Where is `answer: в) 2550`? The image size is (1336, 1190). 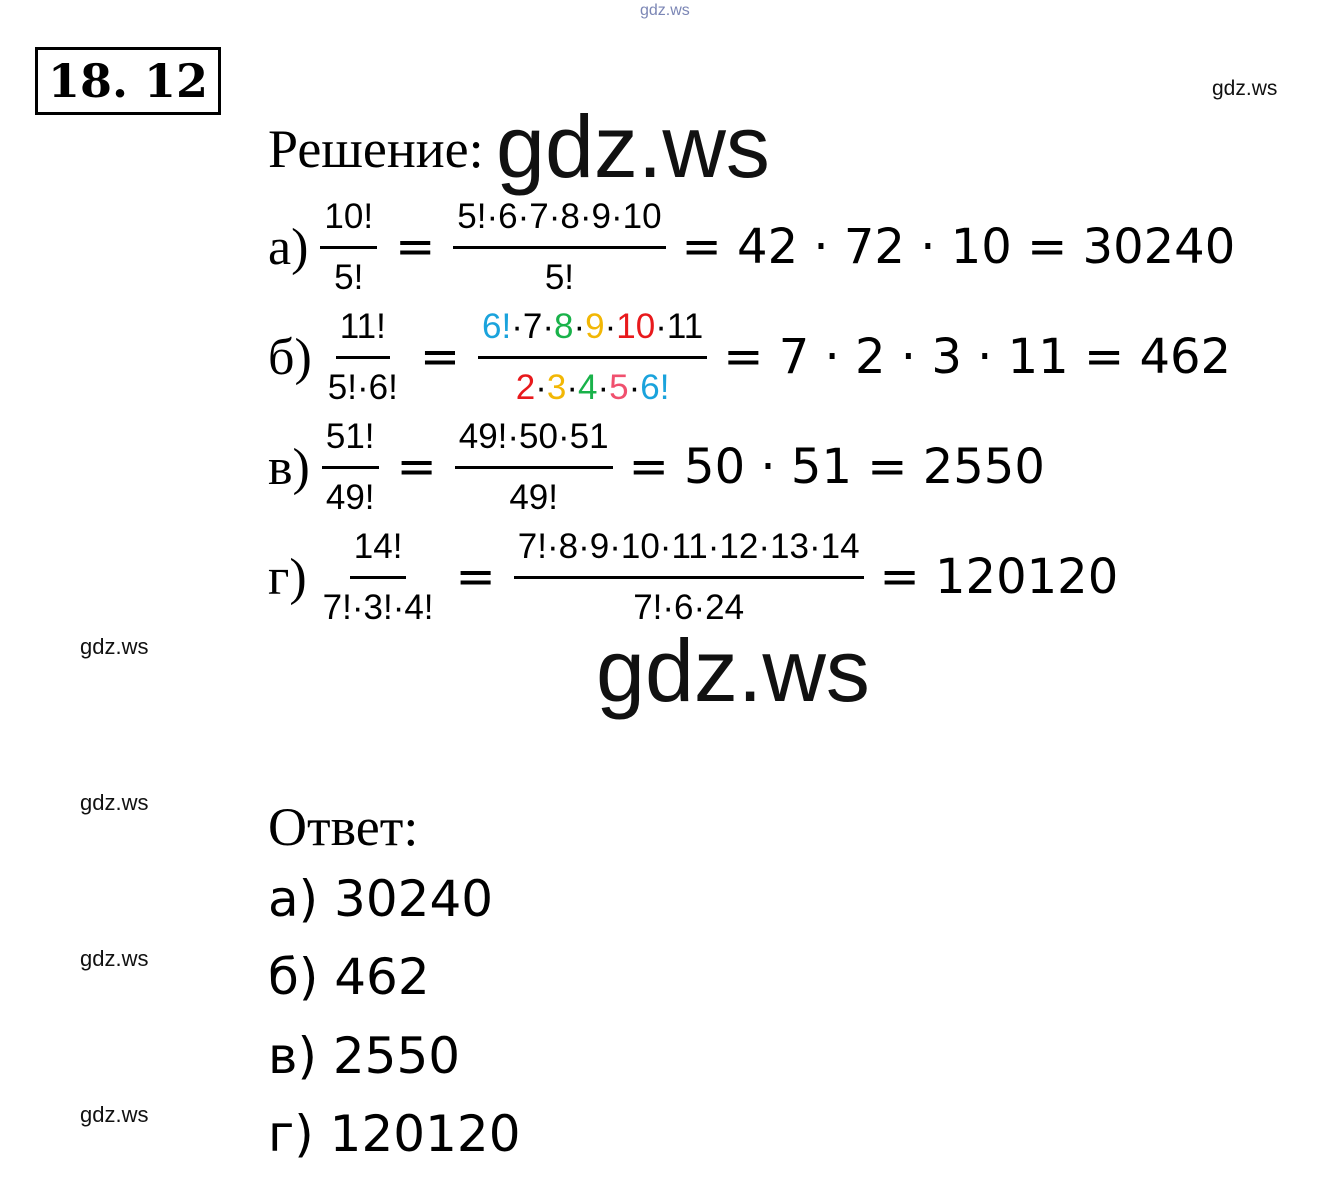
answer: в) 2550 is located at coordinates (364, 1056).